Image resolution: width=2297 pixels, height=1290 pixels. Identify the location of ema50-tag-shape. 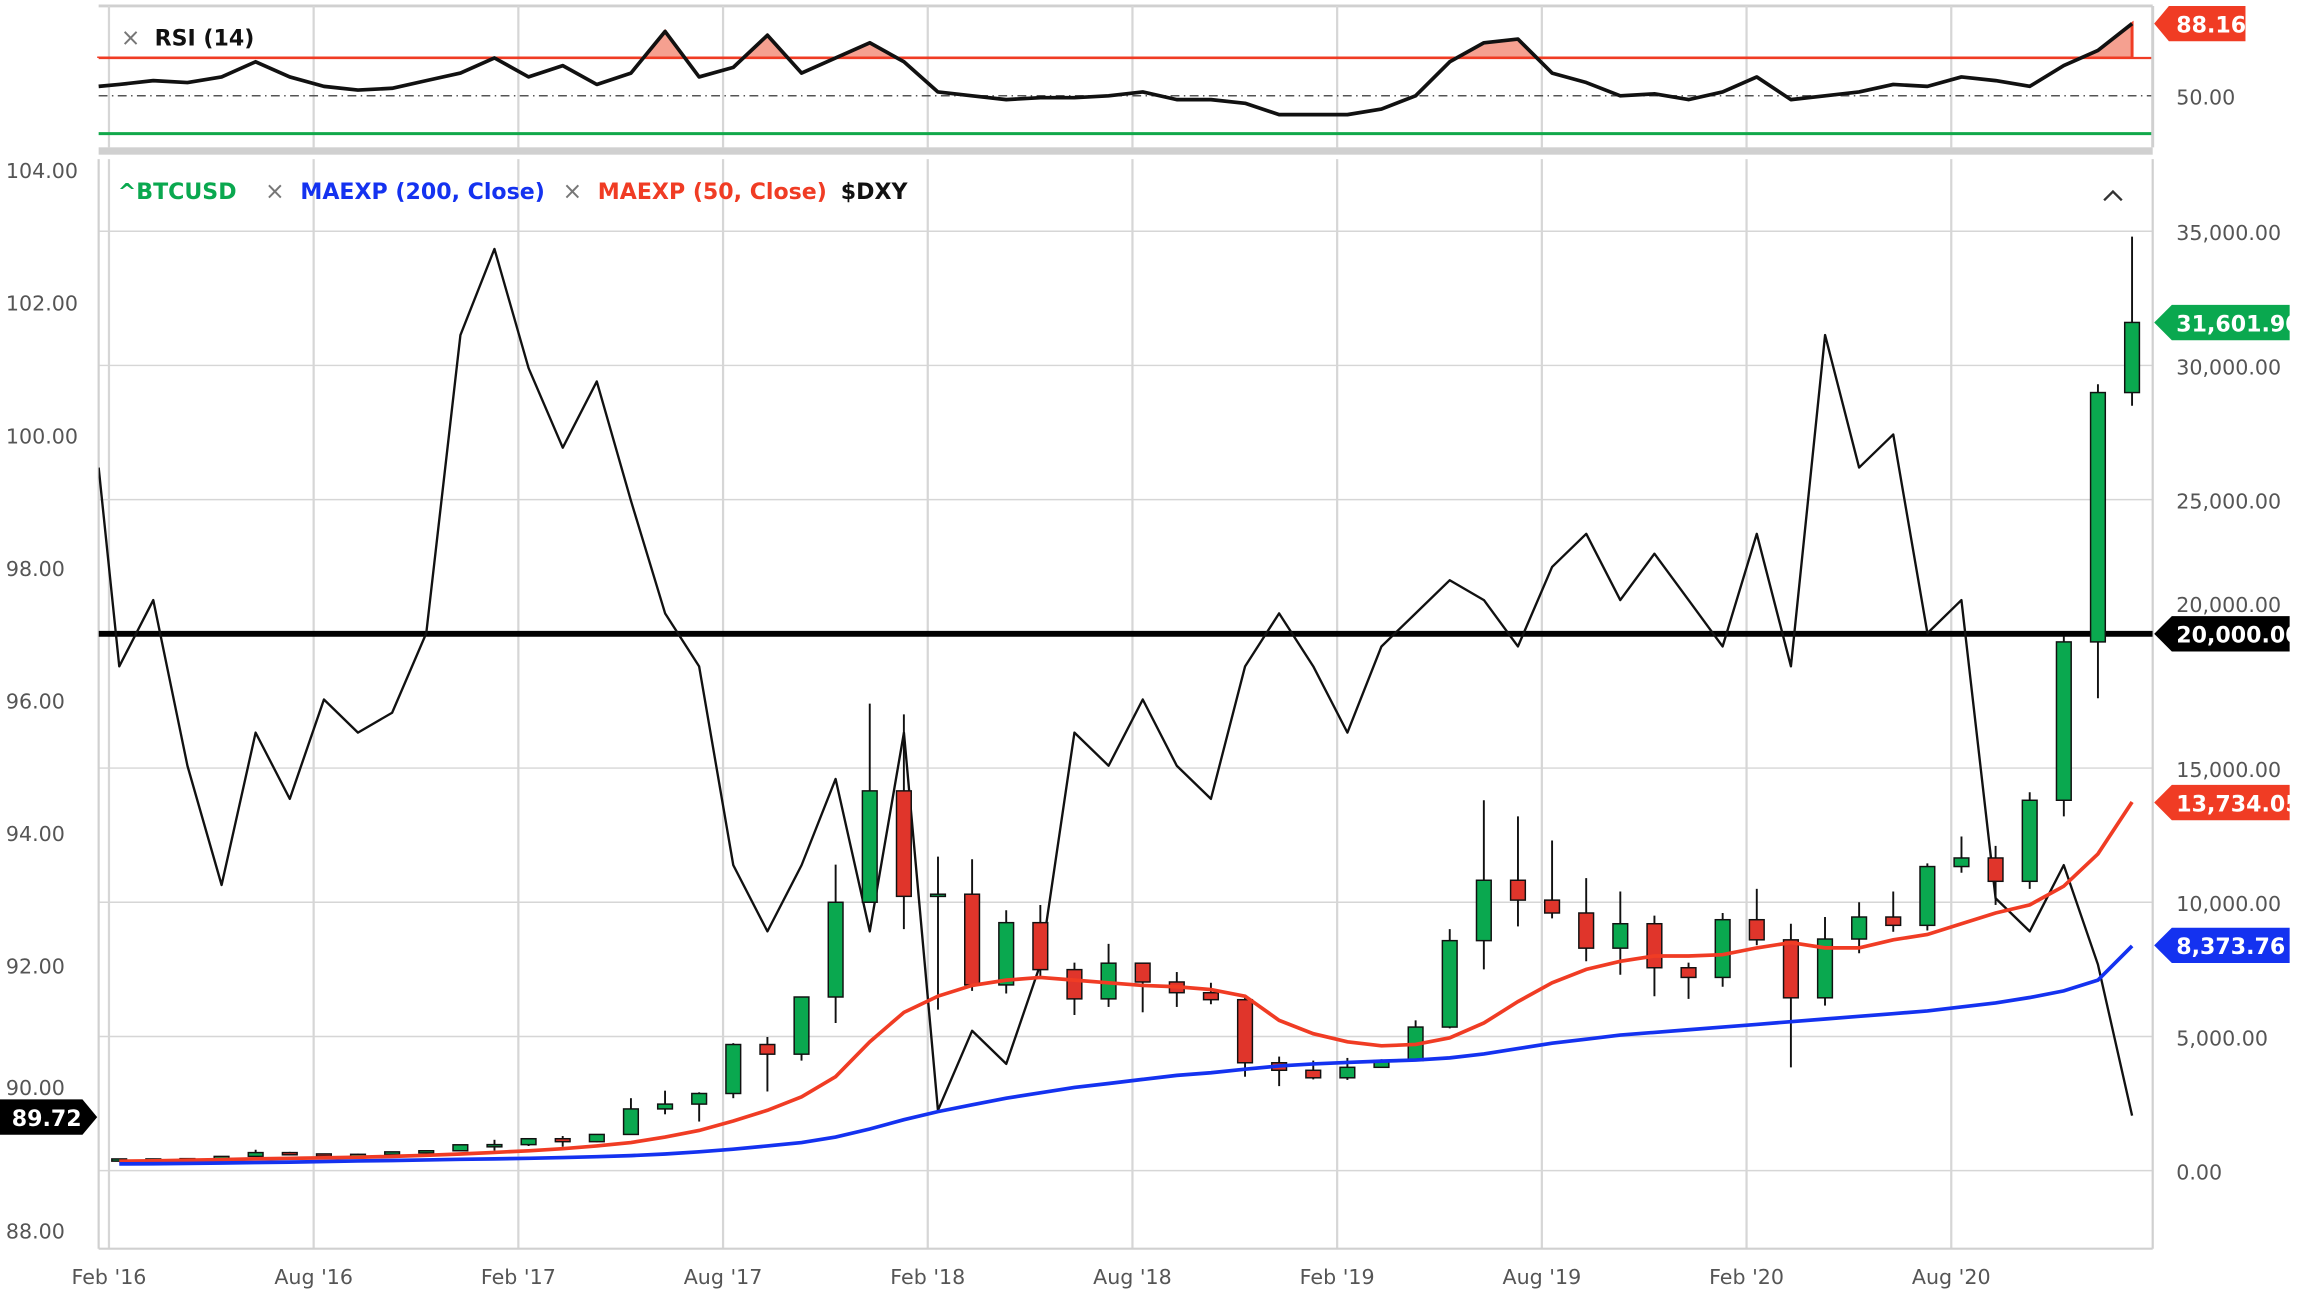
(2222, 802).